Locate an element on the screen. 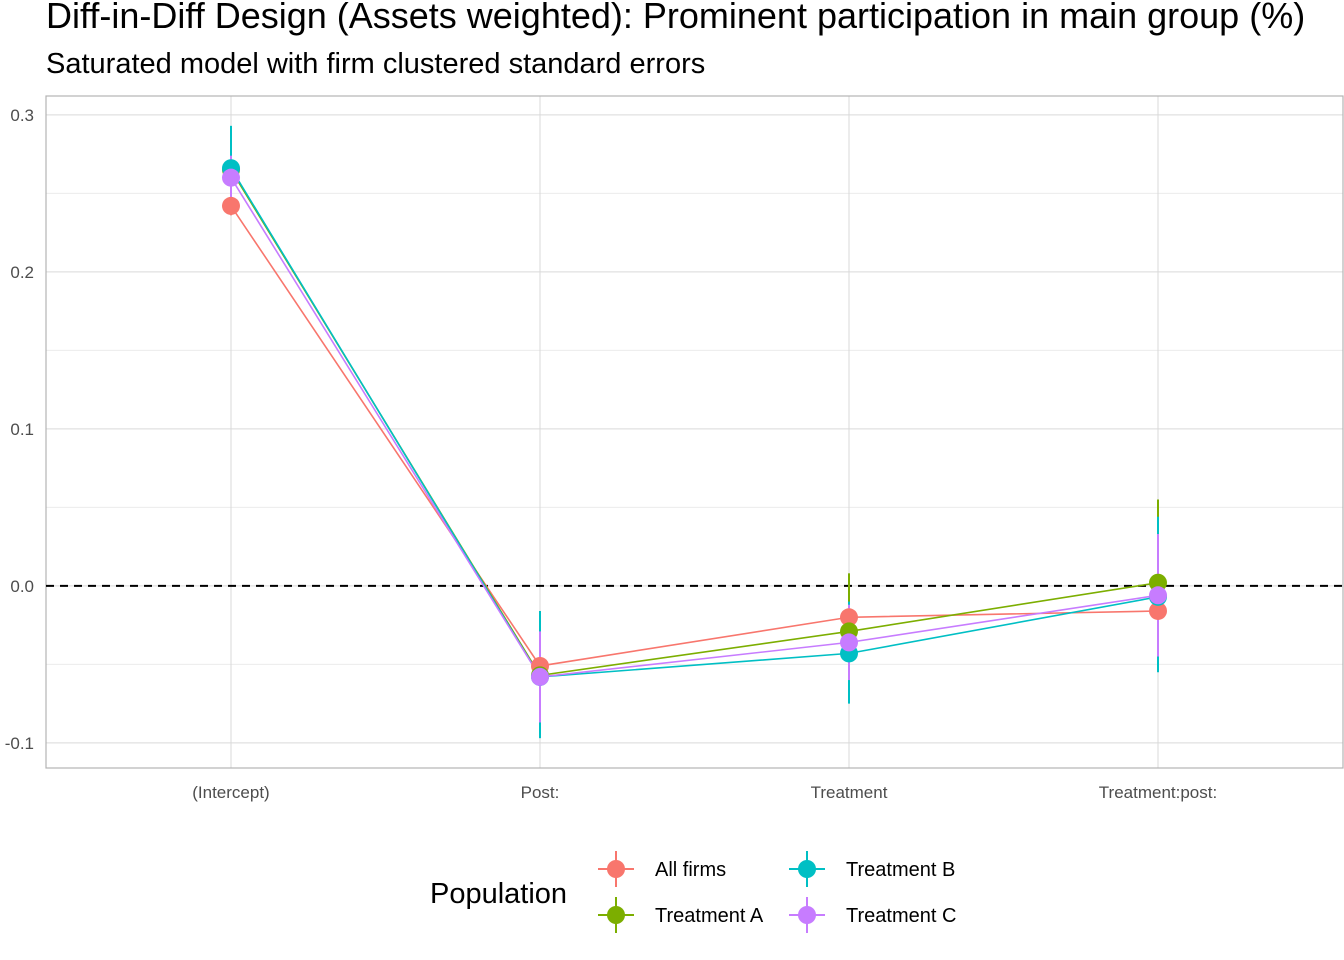 Image resolution: width=1344 pixels, height=960 pixels. legend-title: Population is located at coordinates (498, 894).